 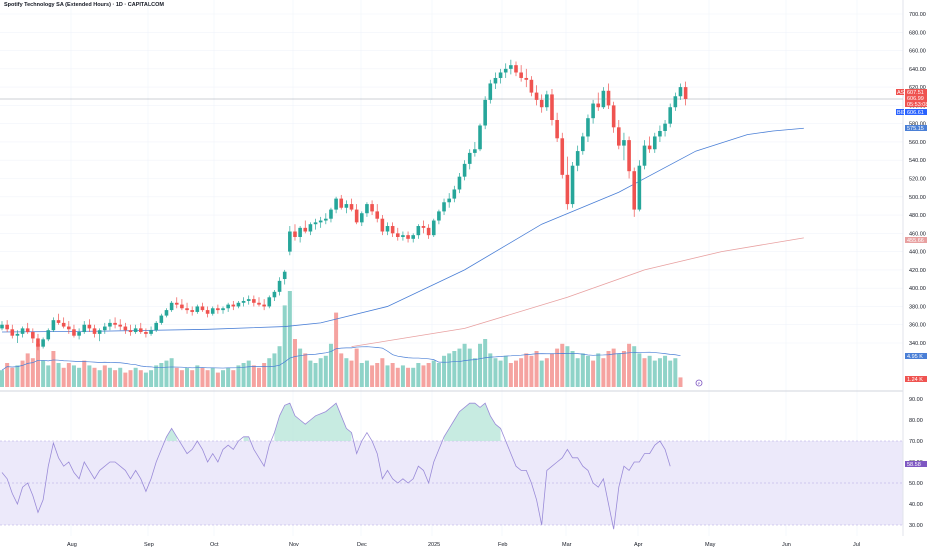 I want to click on price-tick-label: 440.00, so click(x=917, y=253).